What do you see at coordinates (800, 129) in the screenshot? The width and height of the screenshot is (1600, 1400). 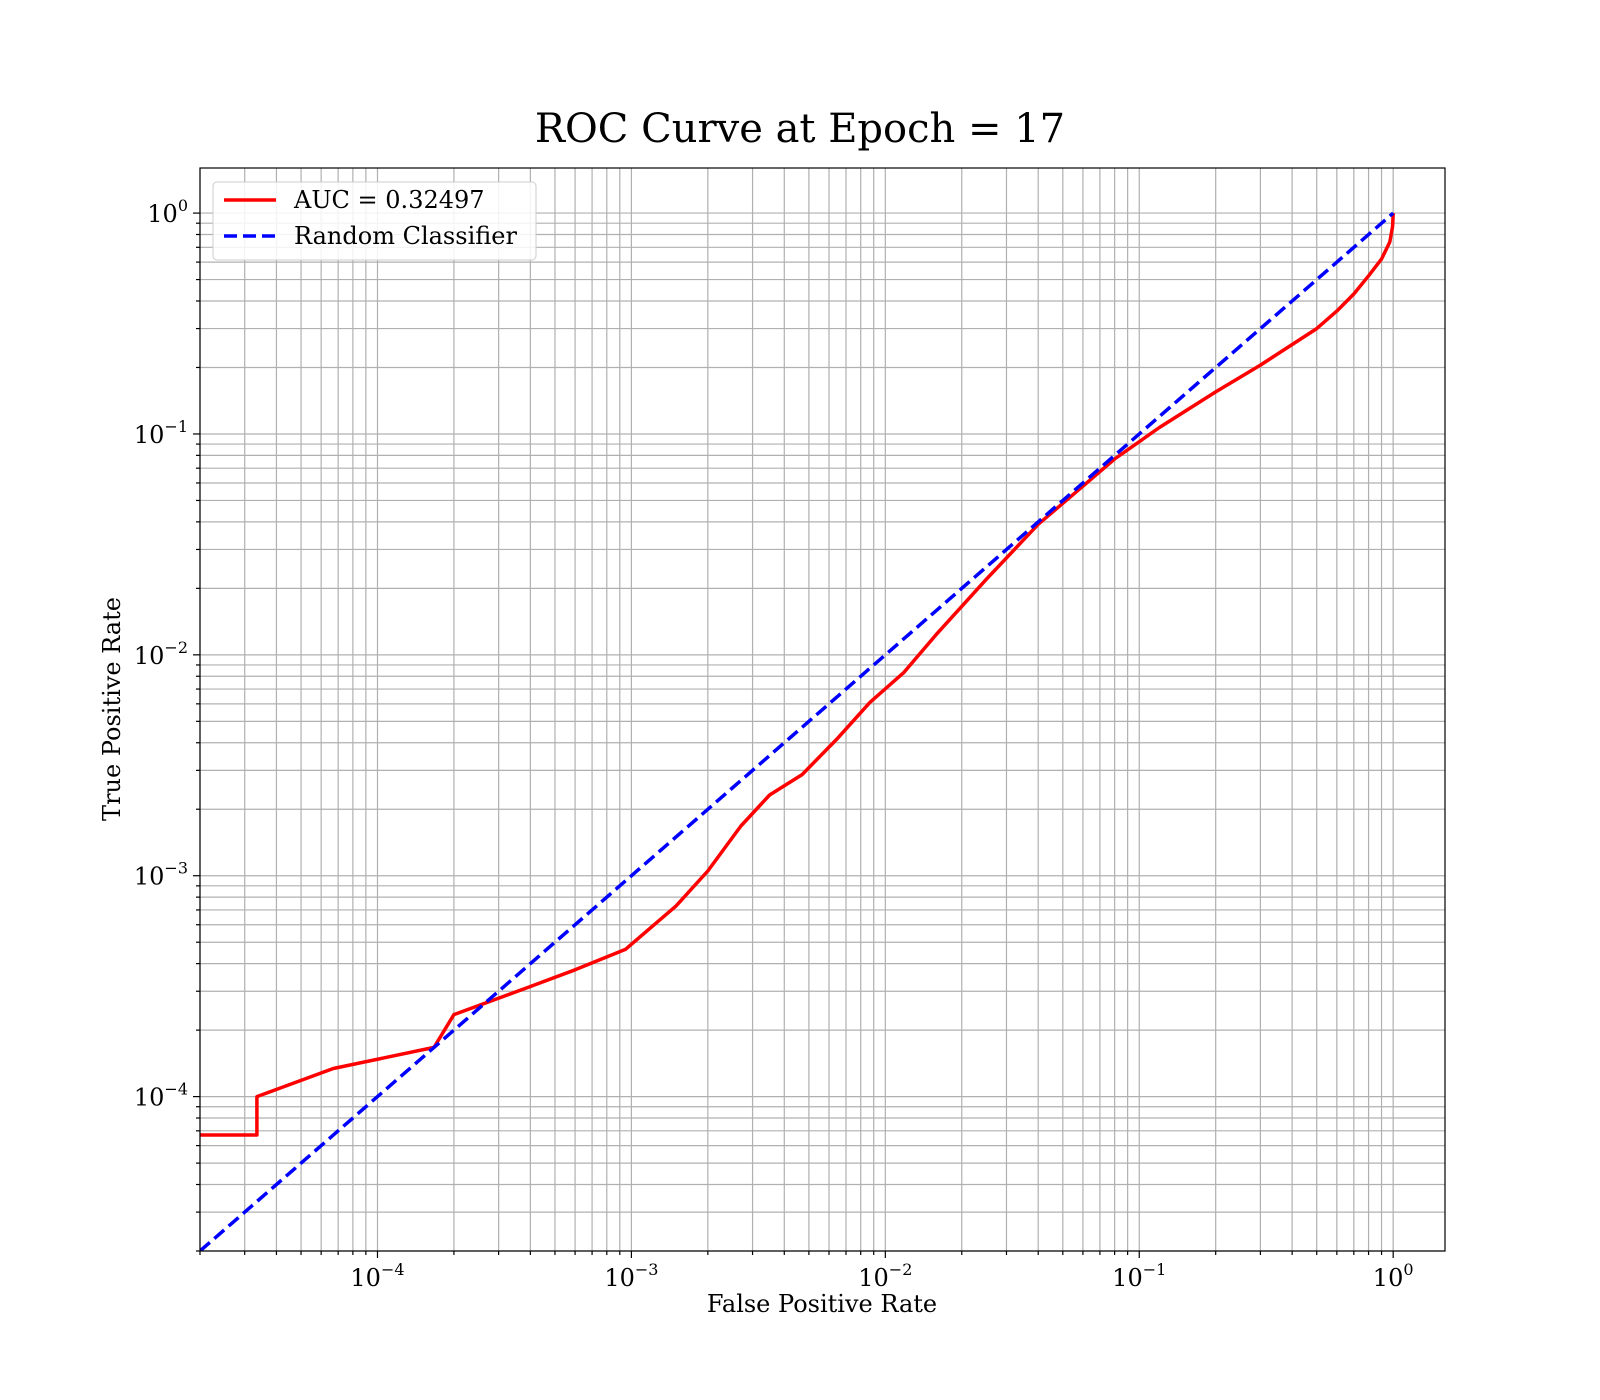 I see `chart-title: ROC Curve at Epoch = 17` at bounding box center [800, 129].